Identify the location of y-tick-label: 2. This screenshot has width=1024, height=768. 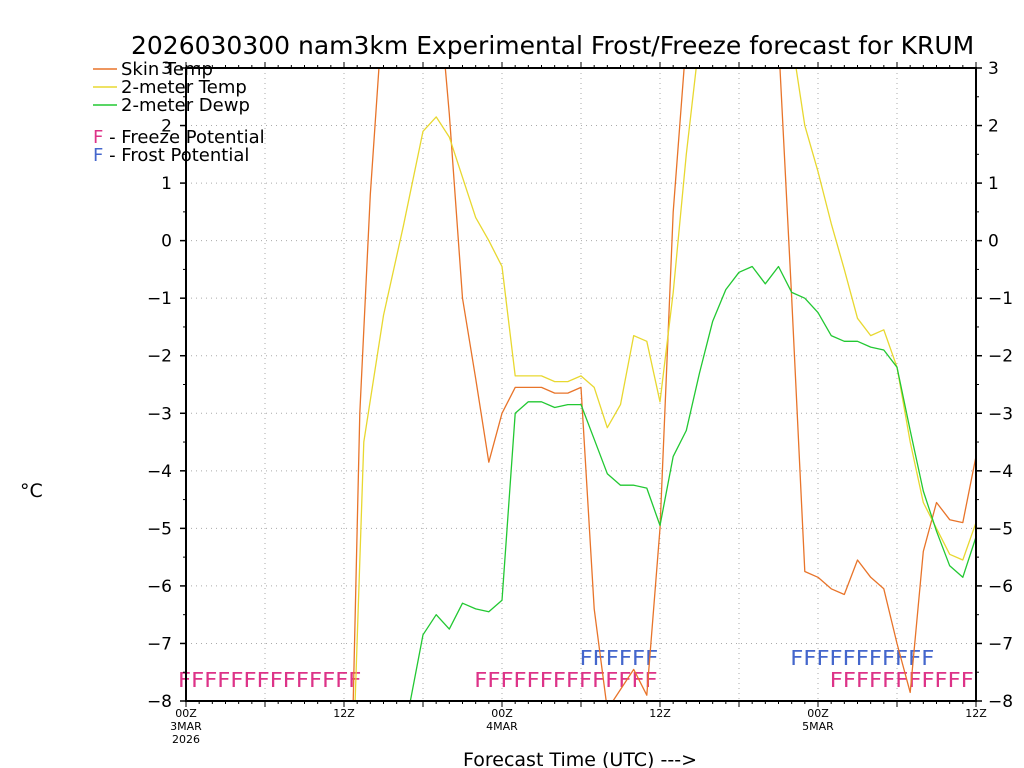
(166, 127).